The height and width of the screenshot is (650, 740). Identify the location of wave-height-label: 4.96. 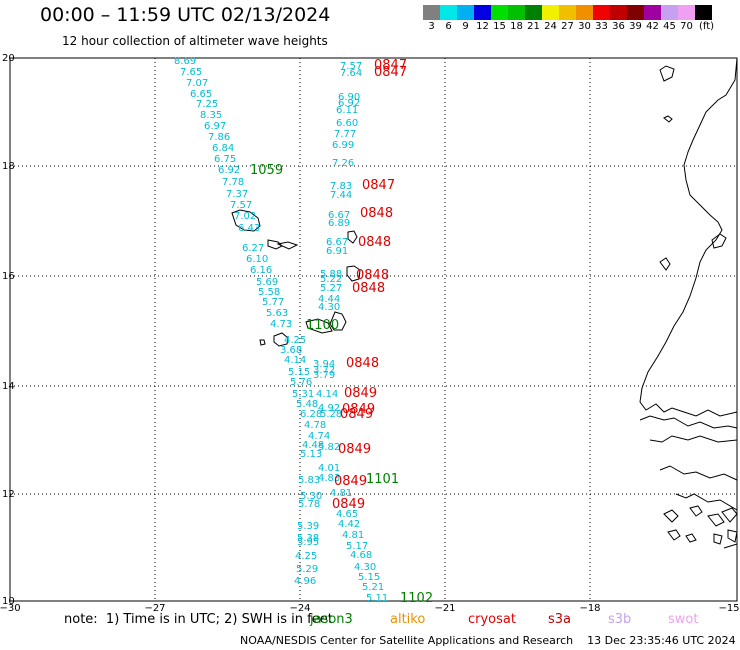
(305, 581).